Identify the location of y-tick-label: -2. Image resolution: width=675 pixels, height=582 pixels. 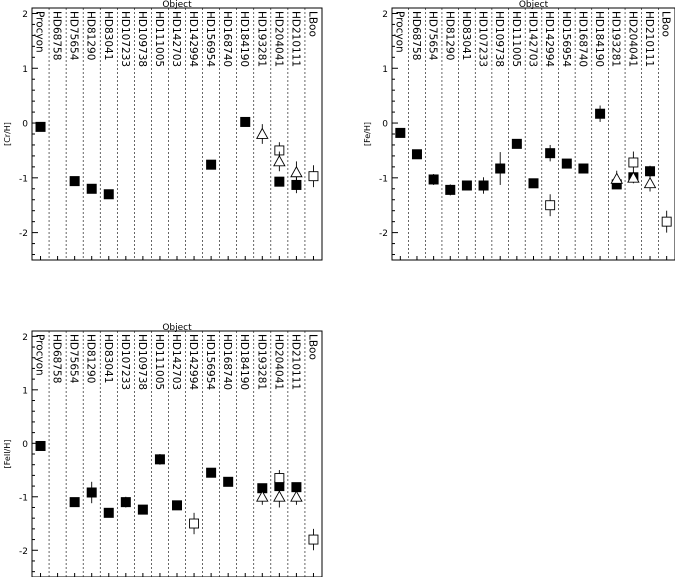
(23, 234).